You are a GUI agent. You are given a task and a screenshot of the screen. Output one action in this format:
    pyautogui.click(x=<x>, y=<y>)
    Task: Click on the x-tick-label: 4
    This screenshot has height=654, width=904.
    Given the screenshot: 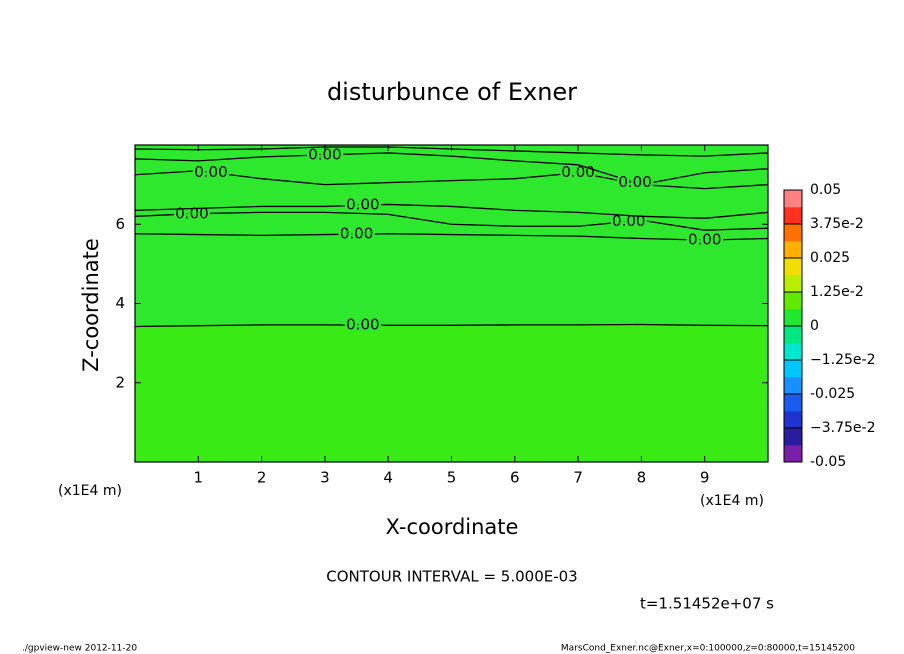 What is the action you would take?
    pyautogui.click(x=388, y=478)
    